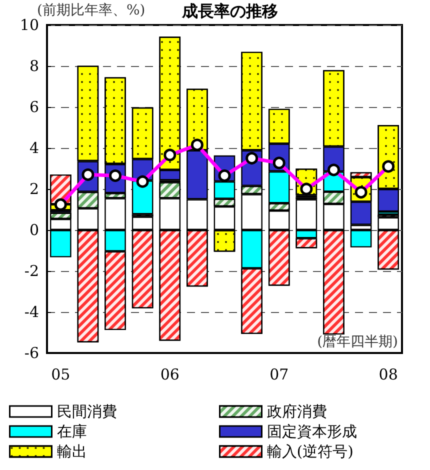  What do you see at coordinates (229, 11) in the screenshot?
I see `chart-title: 成長率の推移` at bounding box center [229, 11].